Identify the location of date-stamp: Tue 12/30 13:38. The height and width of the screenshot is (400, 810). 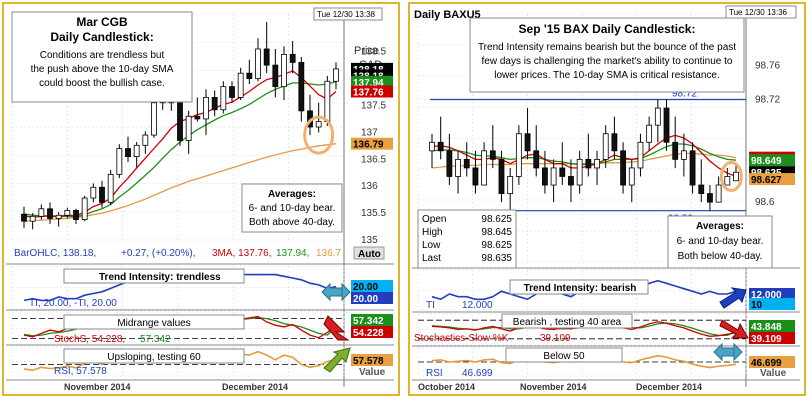
(346, 14).